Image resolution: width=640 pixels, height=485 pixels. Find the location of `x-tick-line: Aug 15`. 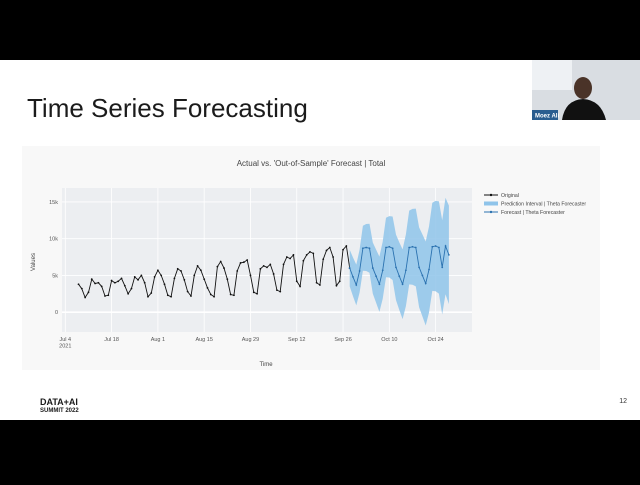

x-tick-line: Aug 15 is located at coordinates (203, 340).